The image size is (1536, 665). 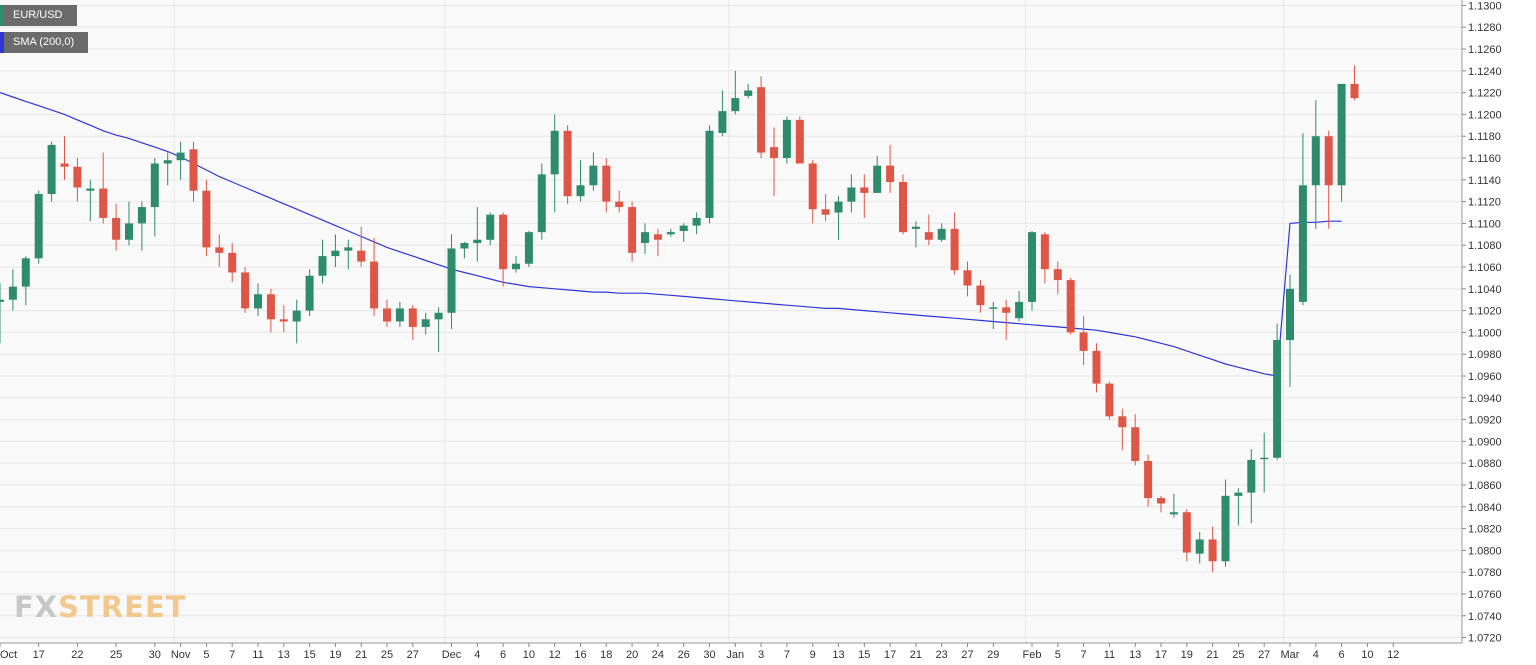 What do you see at coordinates (1485, 595) in the screenshot?
I see `y-tick-label: 1.0760` at bounding box center [1485, 595].